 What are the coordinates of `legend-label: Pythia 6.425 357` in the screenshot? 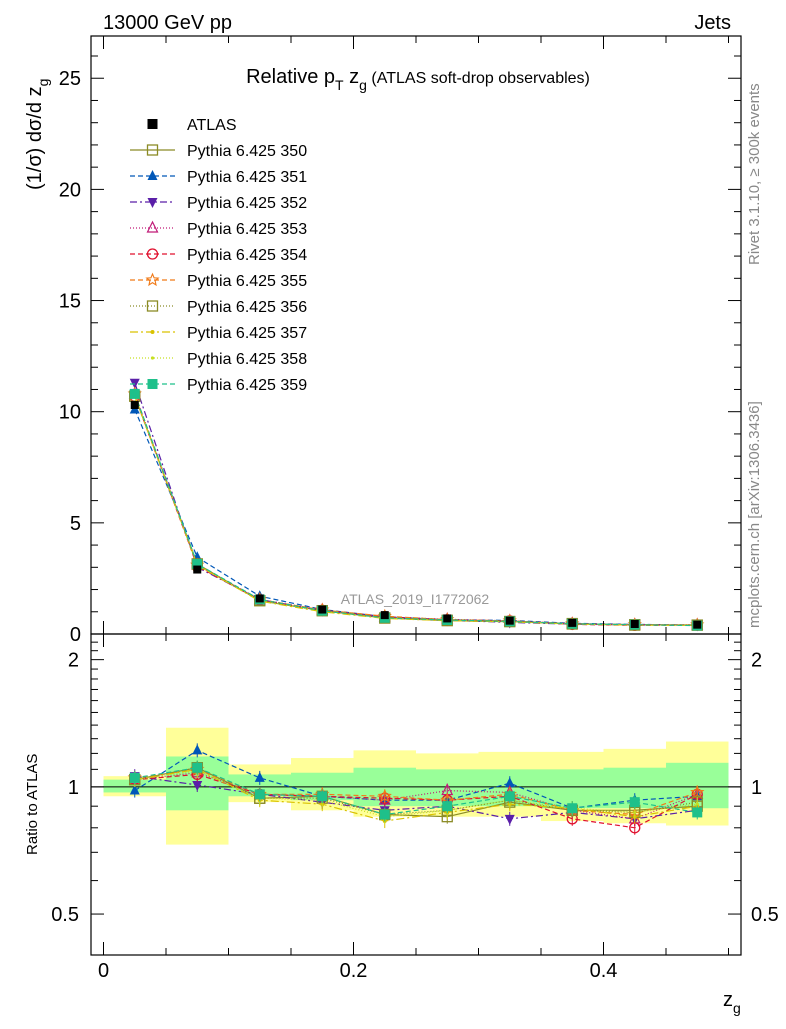 It's located at (247, 333).